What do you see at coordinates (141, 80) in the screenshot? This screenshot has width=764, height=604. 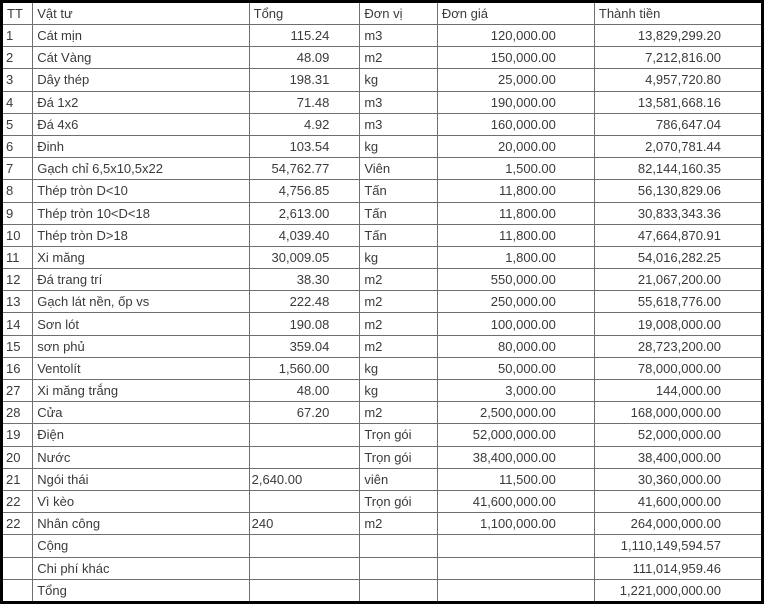 I see `cell-material-name: Dây thép` at bounding box center [141, 80].